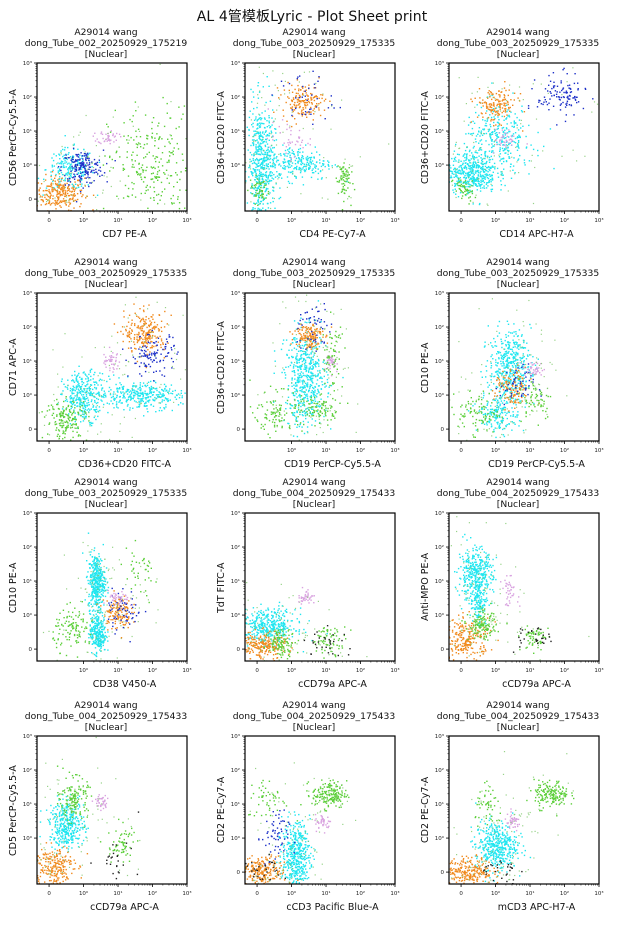  I want to click on data-points, so click(112, 368).